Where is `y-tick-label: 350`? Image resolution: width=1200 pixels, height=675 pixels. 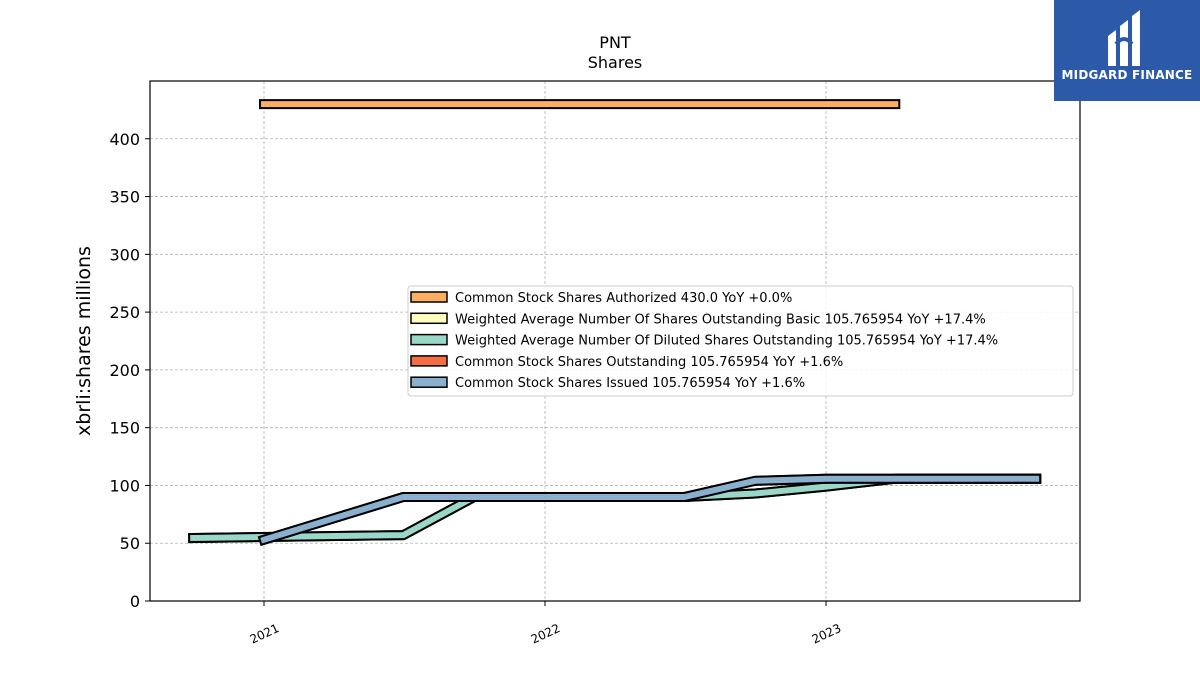 y-tick-label: 350 is located at coordinates (124, 197).